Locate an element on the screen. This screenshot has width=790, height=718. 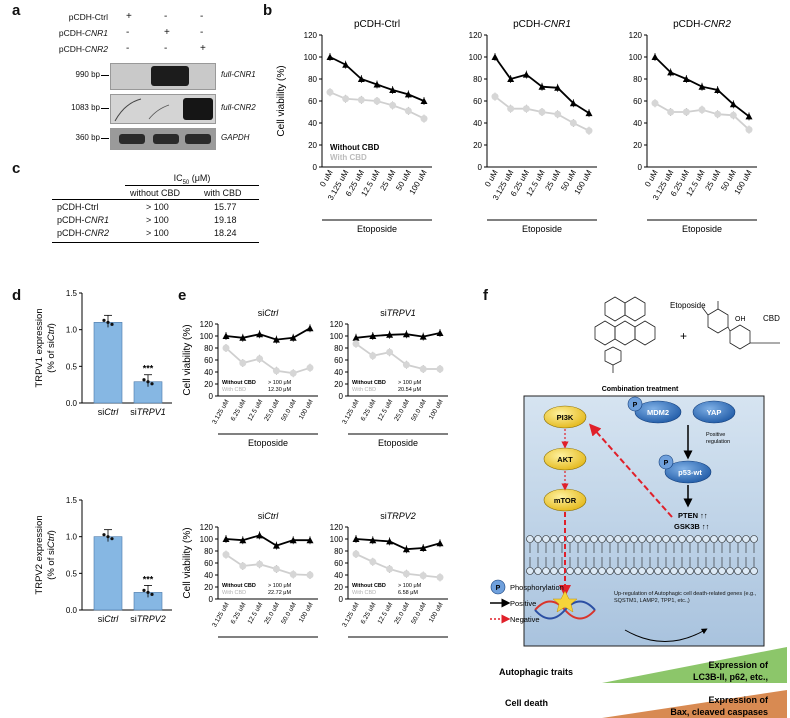
phospho-mdm2 is located at coordinates (635, 404).